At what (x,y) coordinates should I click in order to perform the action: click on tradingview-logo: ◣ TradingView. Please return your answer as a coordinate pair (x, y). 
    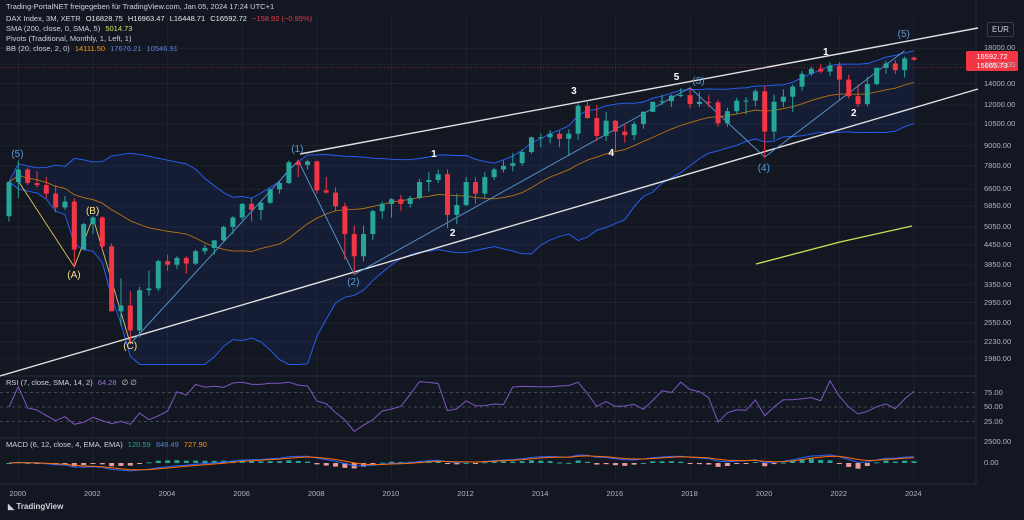
    Looking at the image, I should click on (35, 506).